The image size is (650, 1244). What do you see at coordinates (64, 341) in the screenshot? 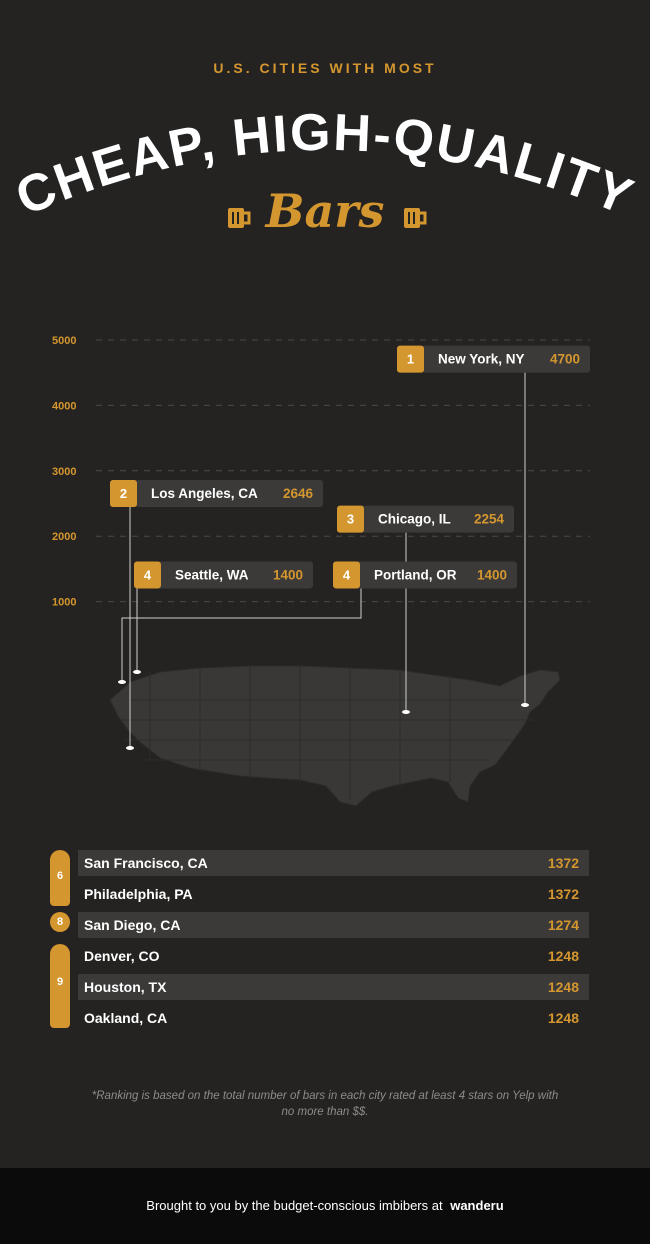
I see `y-tick-label: 5000` at bounding box center [64, 341].